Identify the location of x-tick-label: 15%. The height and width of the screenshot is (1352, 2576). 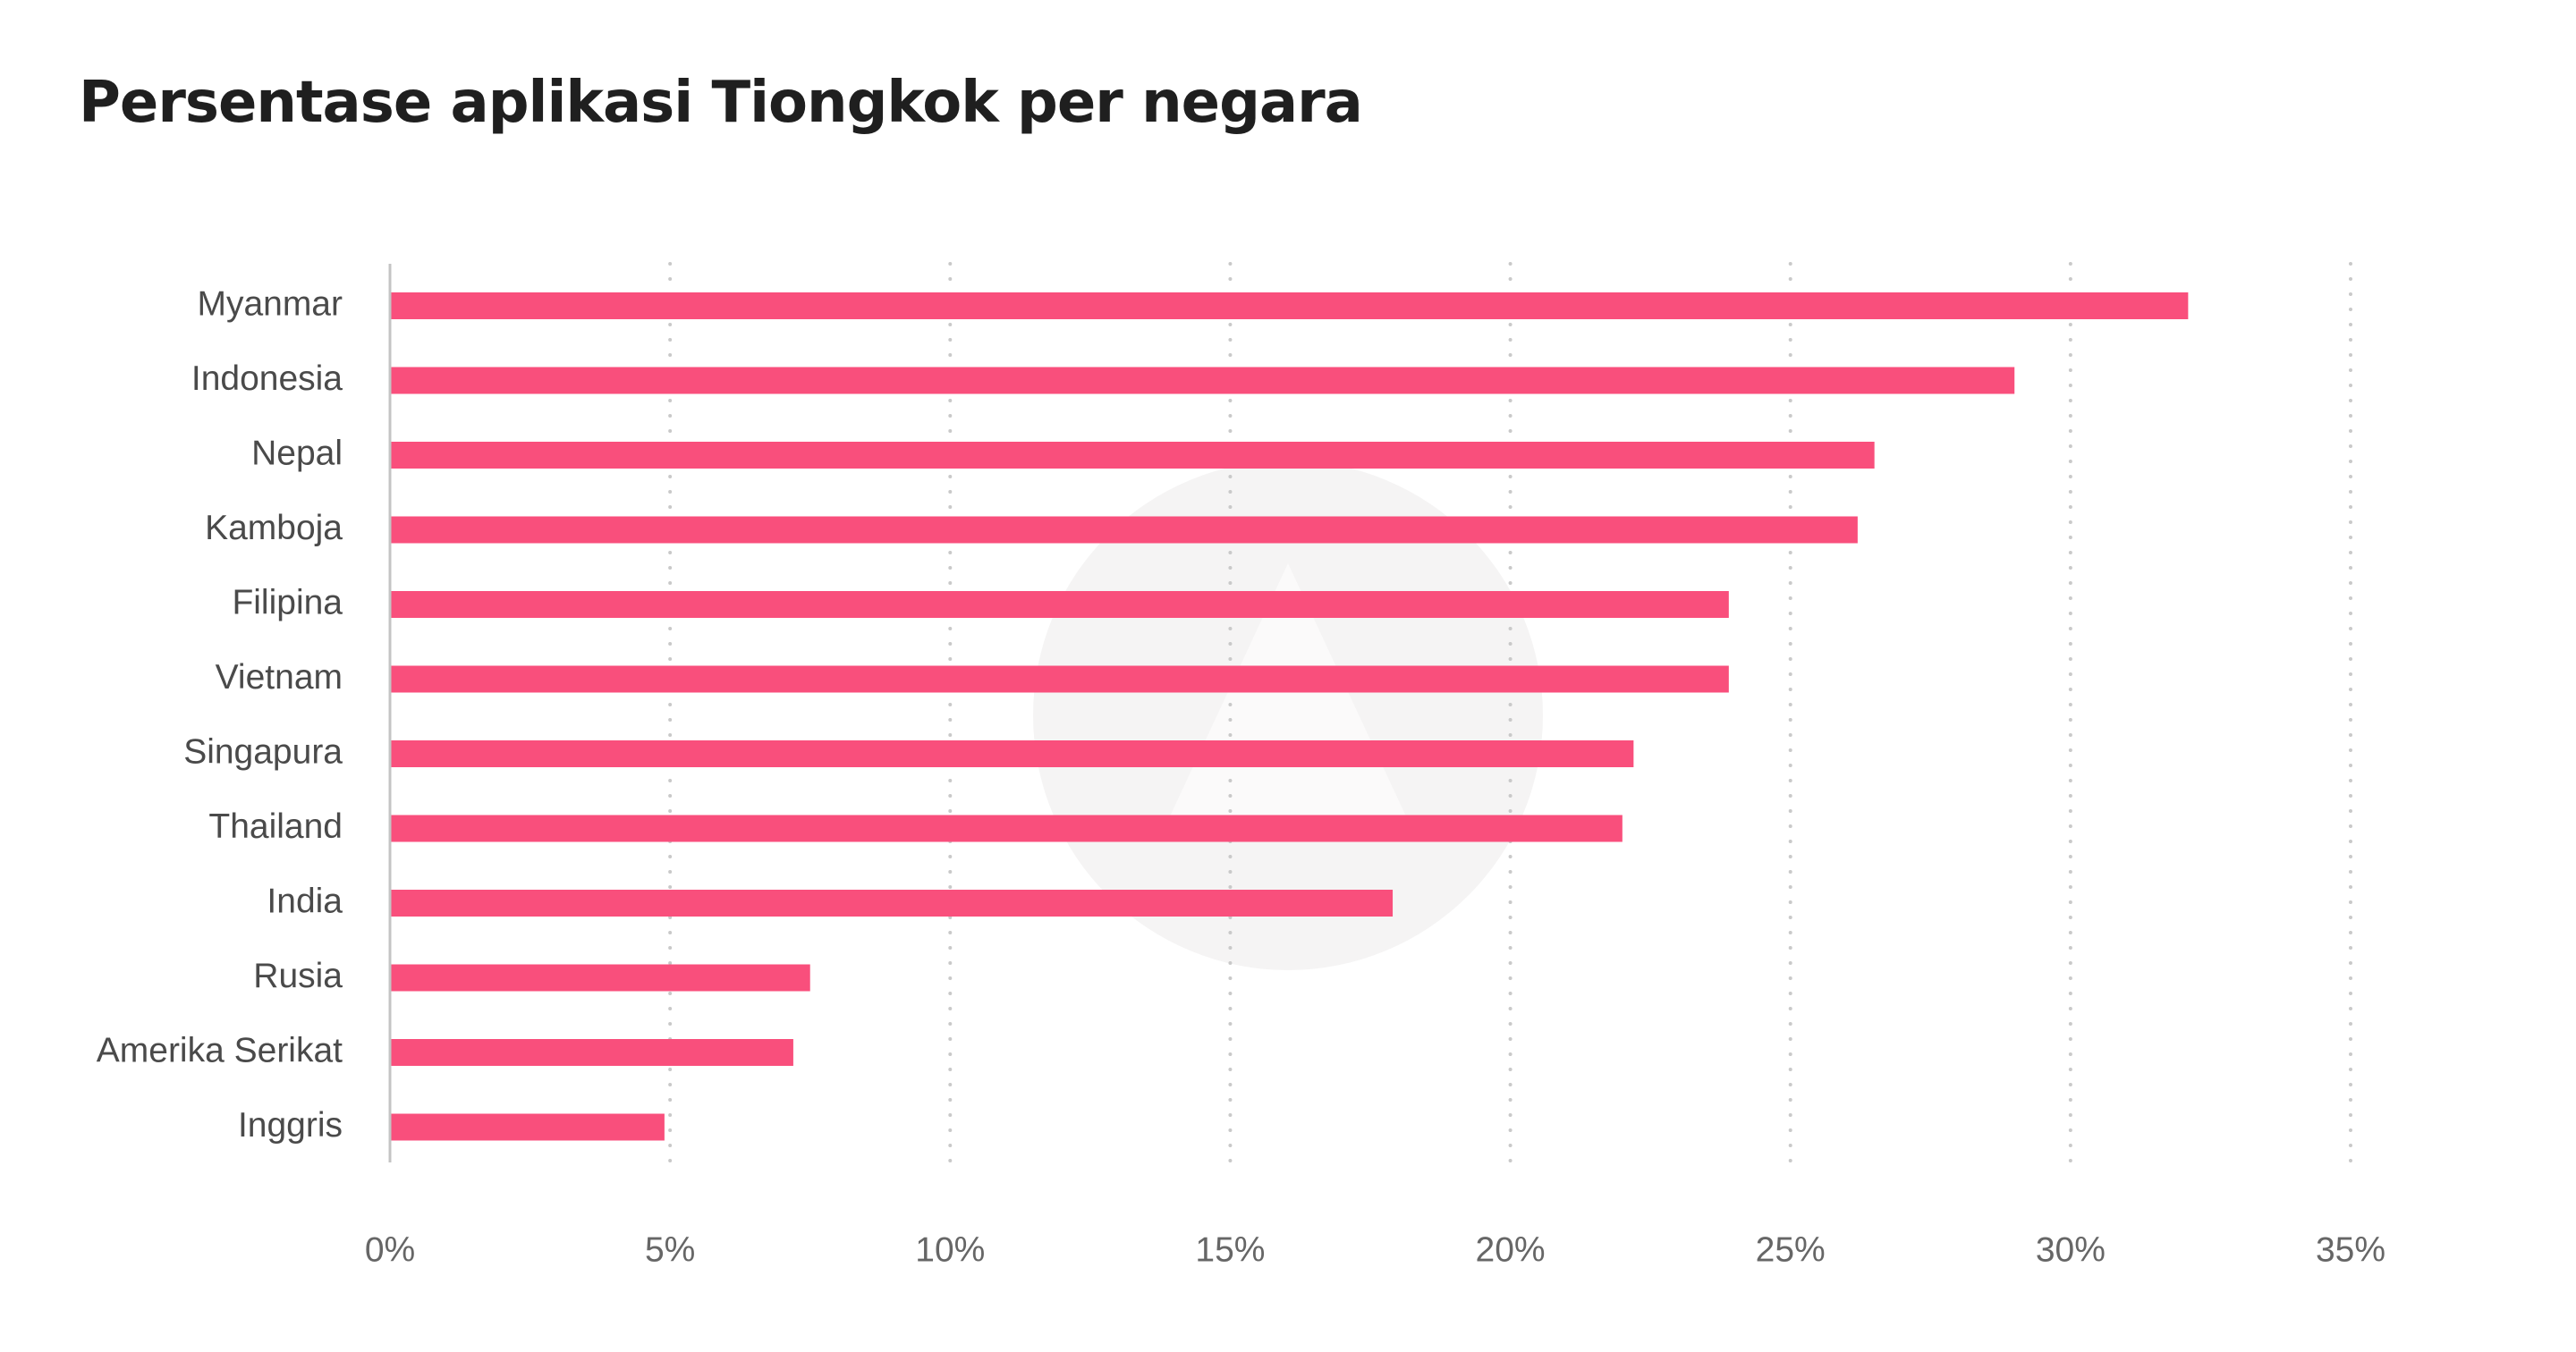
(1230, 1249).